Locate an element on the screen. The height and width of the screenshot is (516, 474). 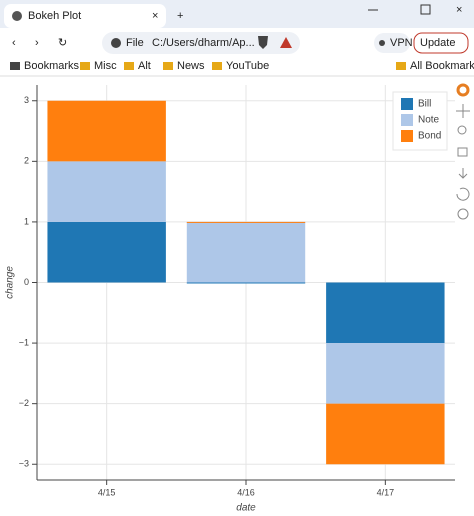
bookmark: Alt is located at coordinates (144, 66).